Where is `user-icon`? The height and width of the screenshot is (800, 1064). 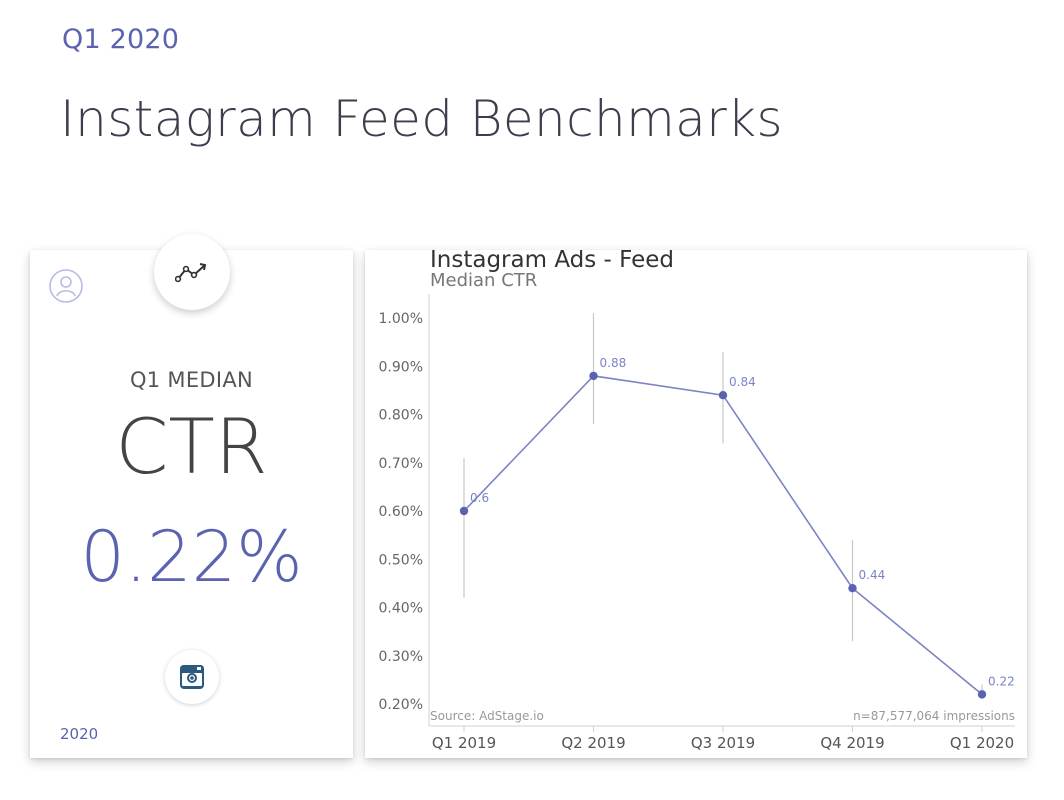
user-icon is located at coordinates (66, 286).